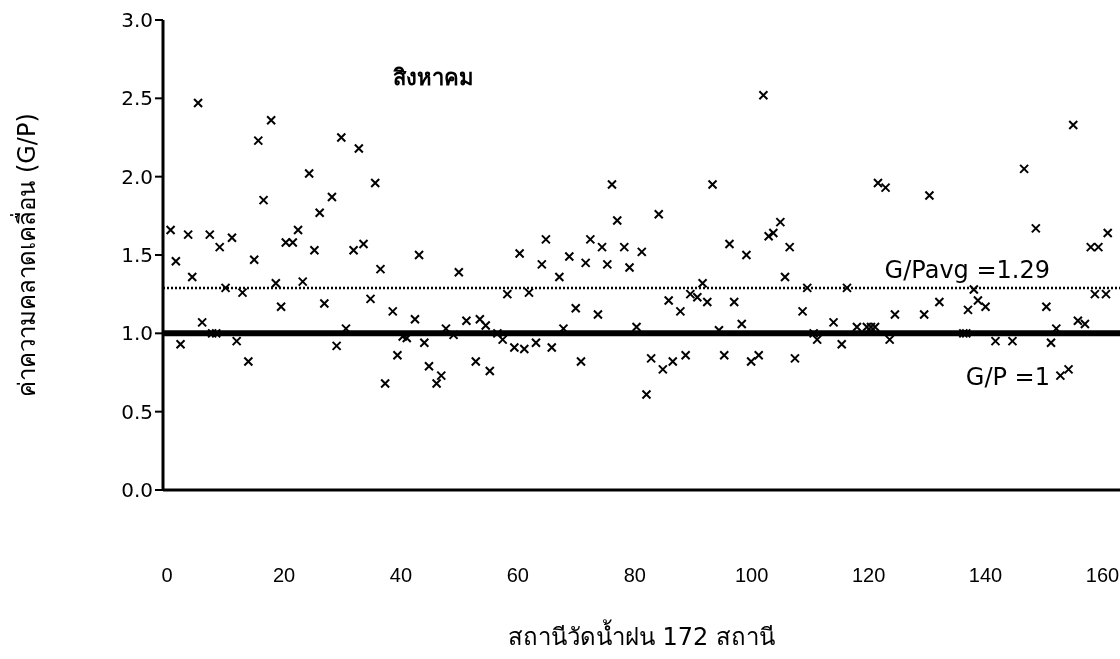  What do you see at coordinates (137, 411) in the screenshot?
I see `y-tick-label: 0.5` at bounding box center [137, 411].